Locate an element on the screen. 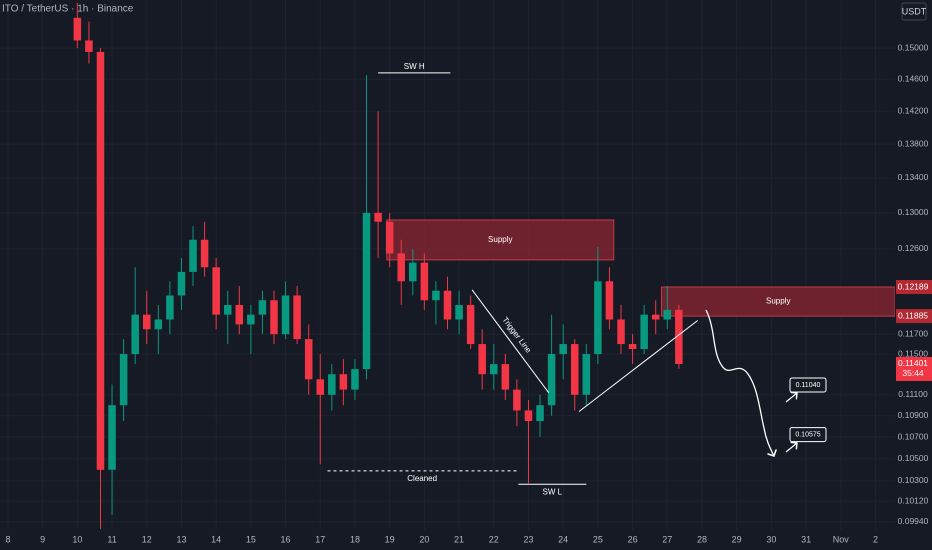 Image resolution: width=932 pixels, height=550 pixels. x-tick-label: 19 is located at coordinates (390, 539).